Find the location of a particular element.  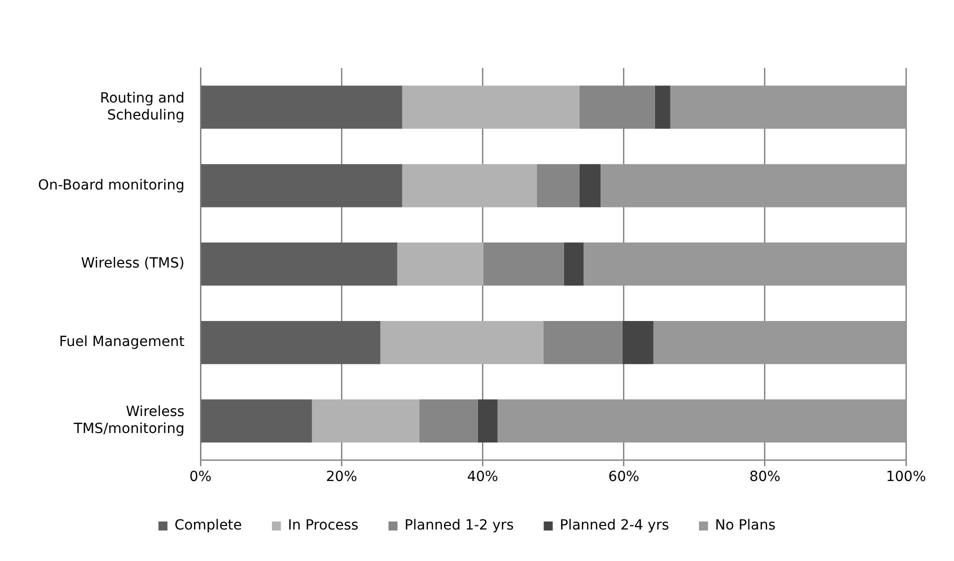

x-tick-label: 80% is located at coordinates (764, 477).